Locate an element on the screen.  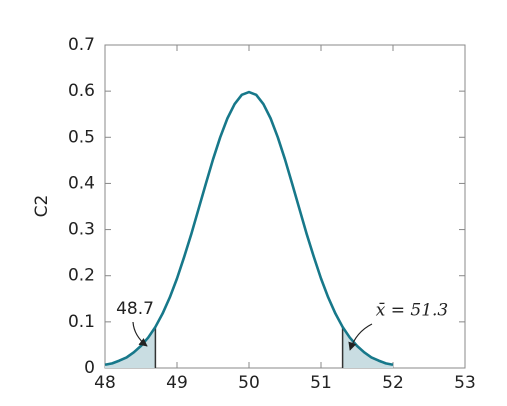
annotation: x̄ = 51.3 is located at coordinates (412, 311).